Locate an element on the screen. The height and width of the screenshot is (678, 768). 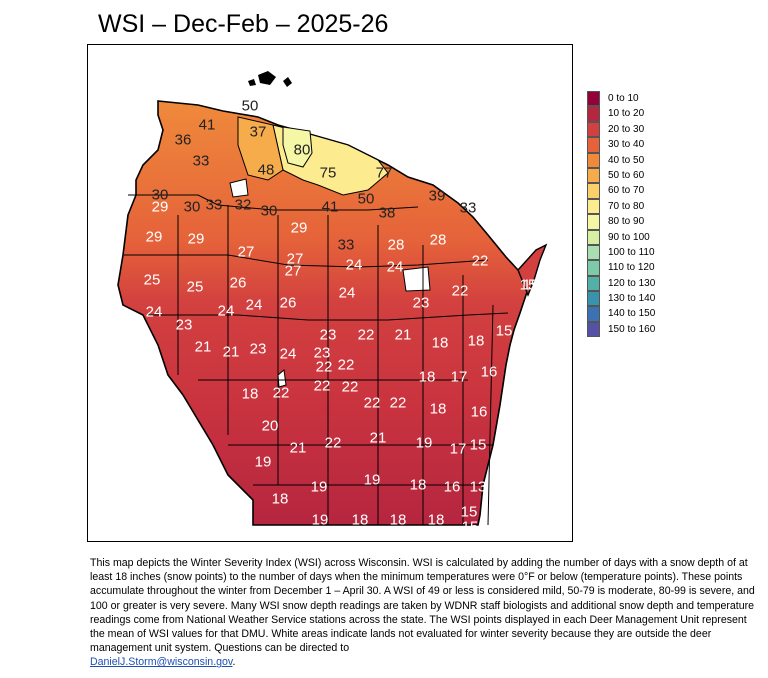
dmu-value-label: 27 is located at coordinates (293, 271).